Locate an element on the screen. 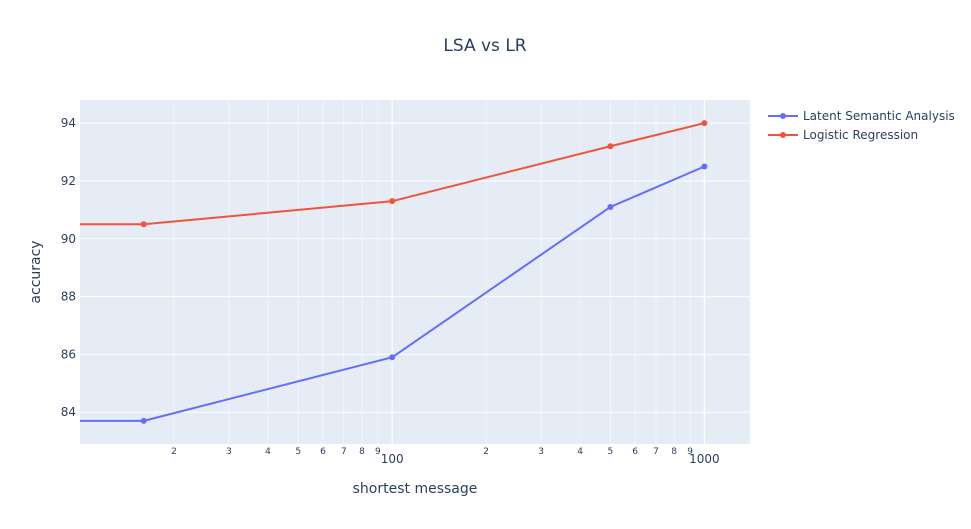 The height and width of the screenshot is (529, 971). legend-item-logistic-regression: Logistic Regression is located at coordinates (843, 135).